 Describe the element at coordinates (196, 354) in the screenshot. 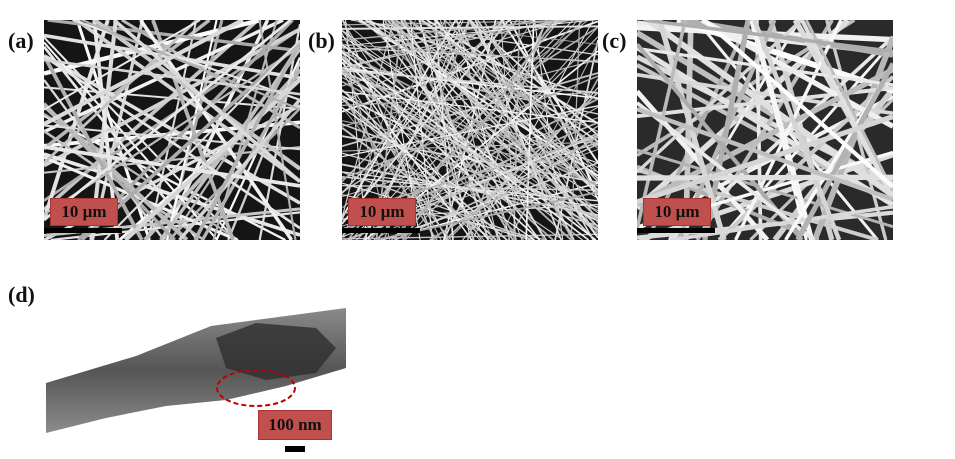

I see `tem-image-d: 100 nm` at that location.